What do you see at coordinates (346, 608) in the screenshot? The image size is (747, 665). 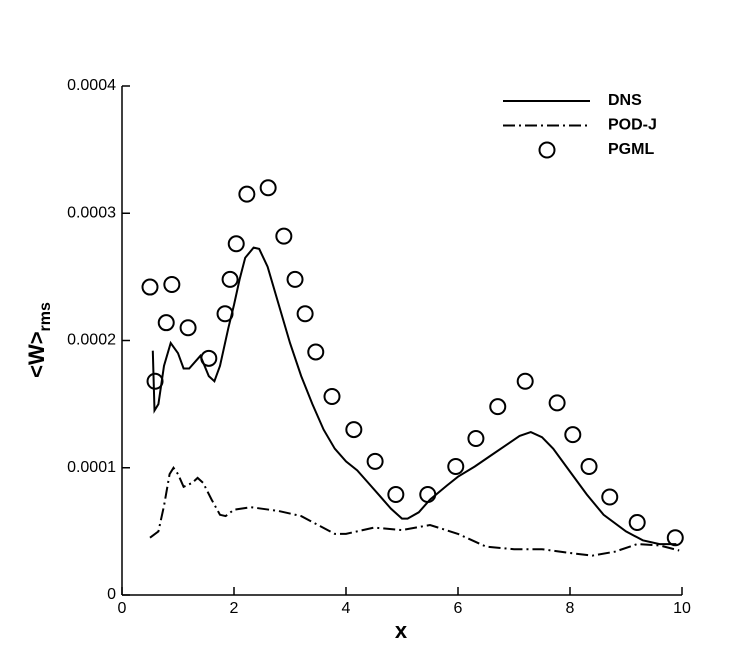 I see `x-tick-label: 4` at bounding box center [346, 608].